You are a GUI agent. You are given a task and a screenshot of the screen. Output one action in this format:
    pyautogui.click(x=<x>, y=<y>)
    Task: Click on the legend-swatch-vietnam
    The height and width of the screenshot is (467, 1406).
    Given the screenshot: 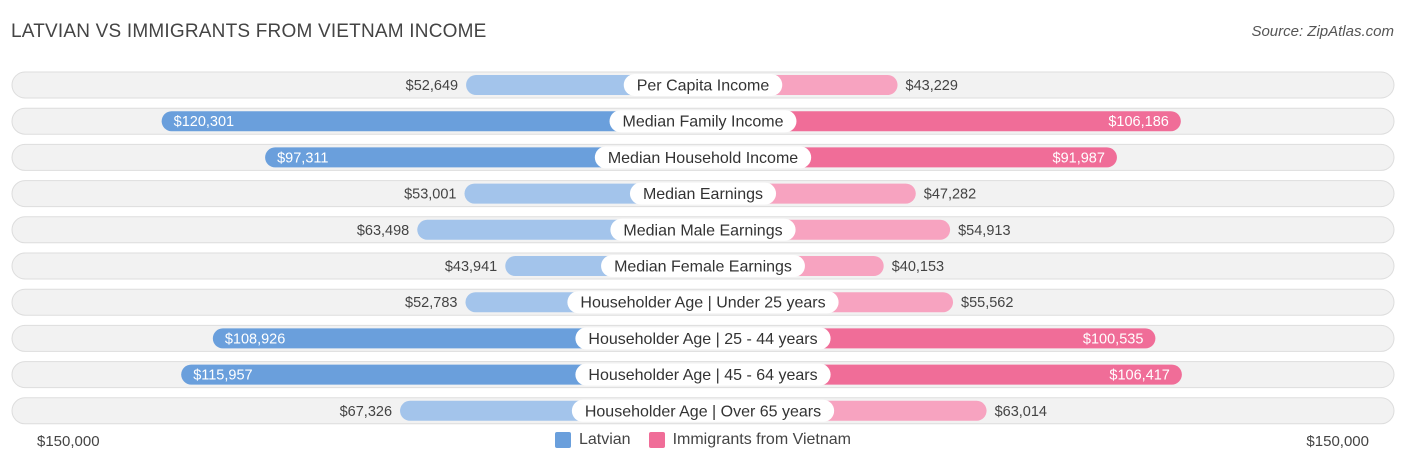 What is the action you would take?
    pyautogui.click(x=656, y=440)
    